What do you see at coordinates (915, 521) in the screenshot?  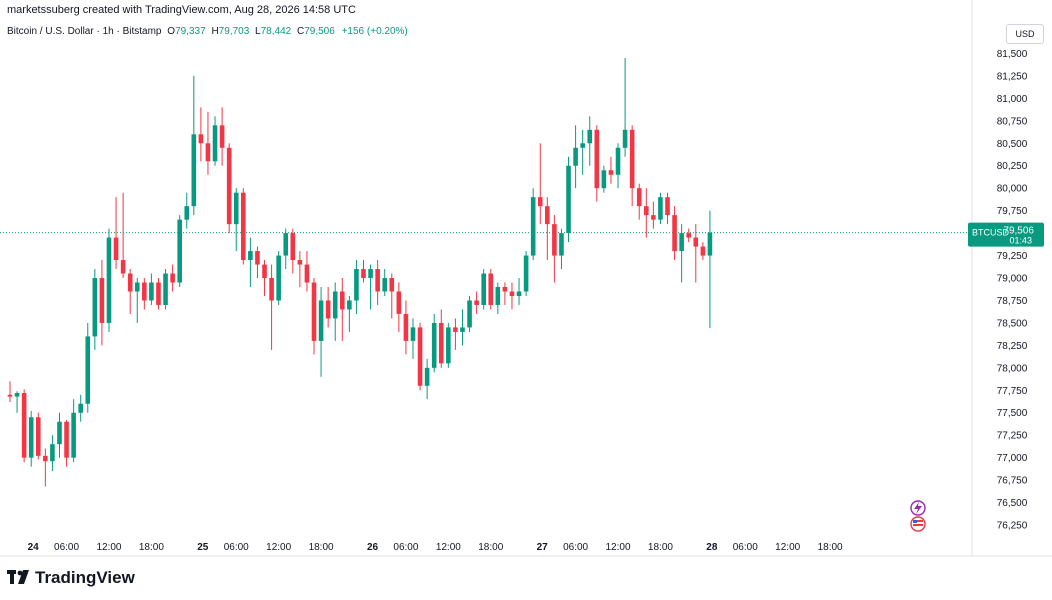 I see `us-flag-canton` at bounding box center [915, 521].